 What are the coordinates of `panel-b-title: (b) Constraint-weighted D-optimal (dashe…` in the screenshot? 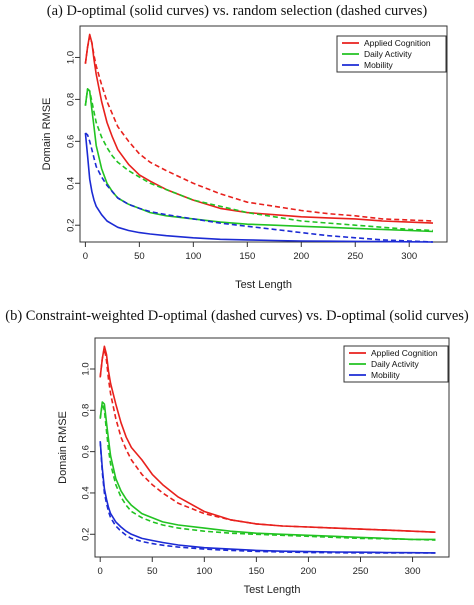 It's located at (237, 316).